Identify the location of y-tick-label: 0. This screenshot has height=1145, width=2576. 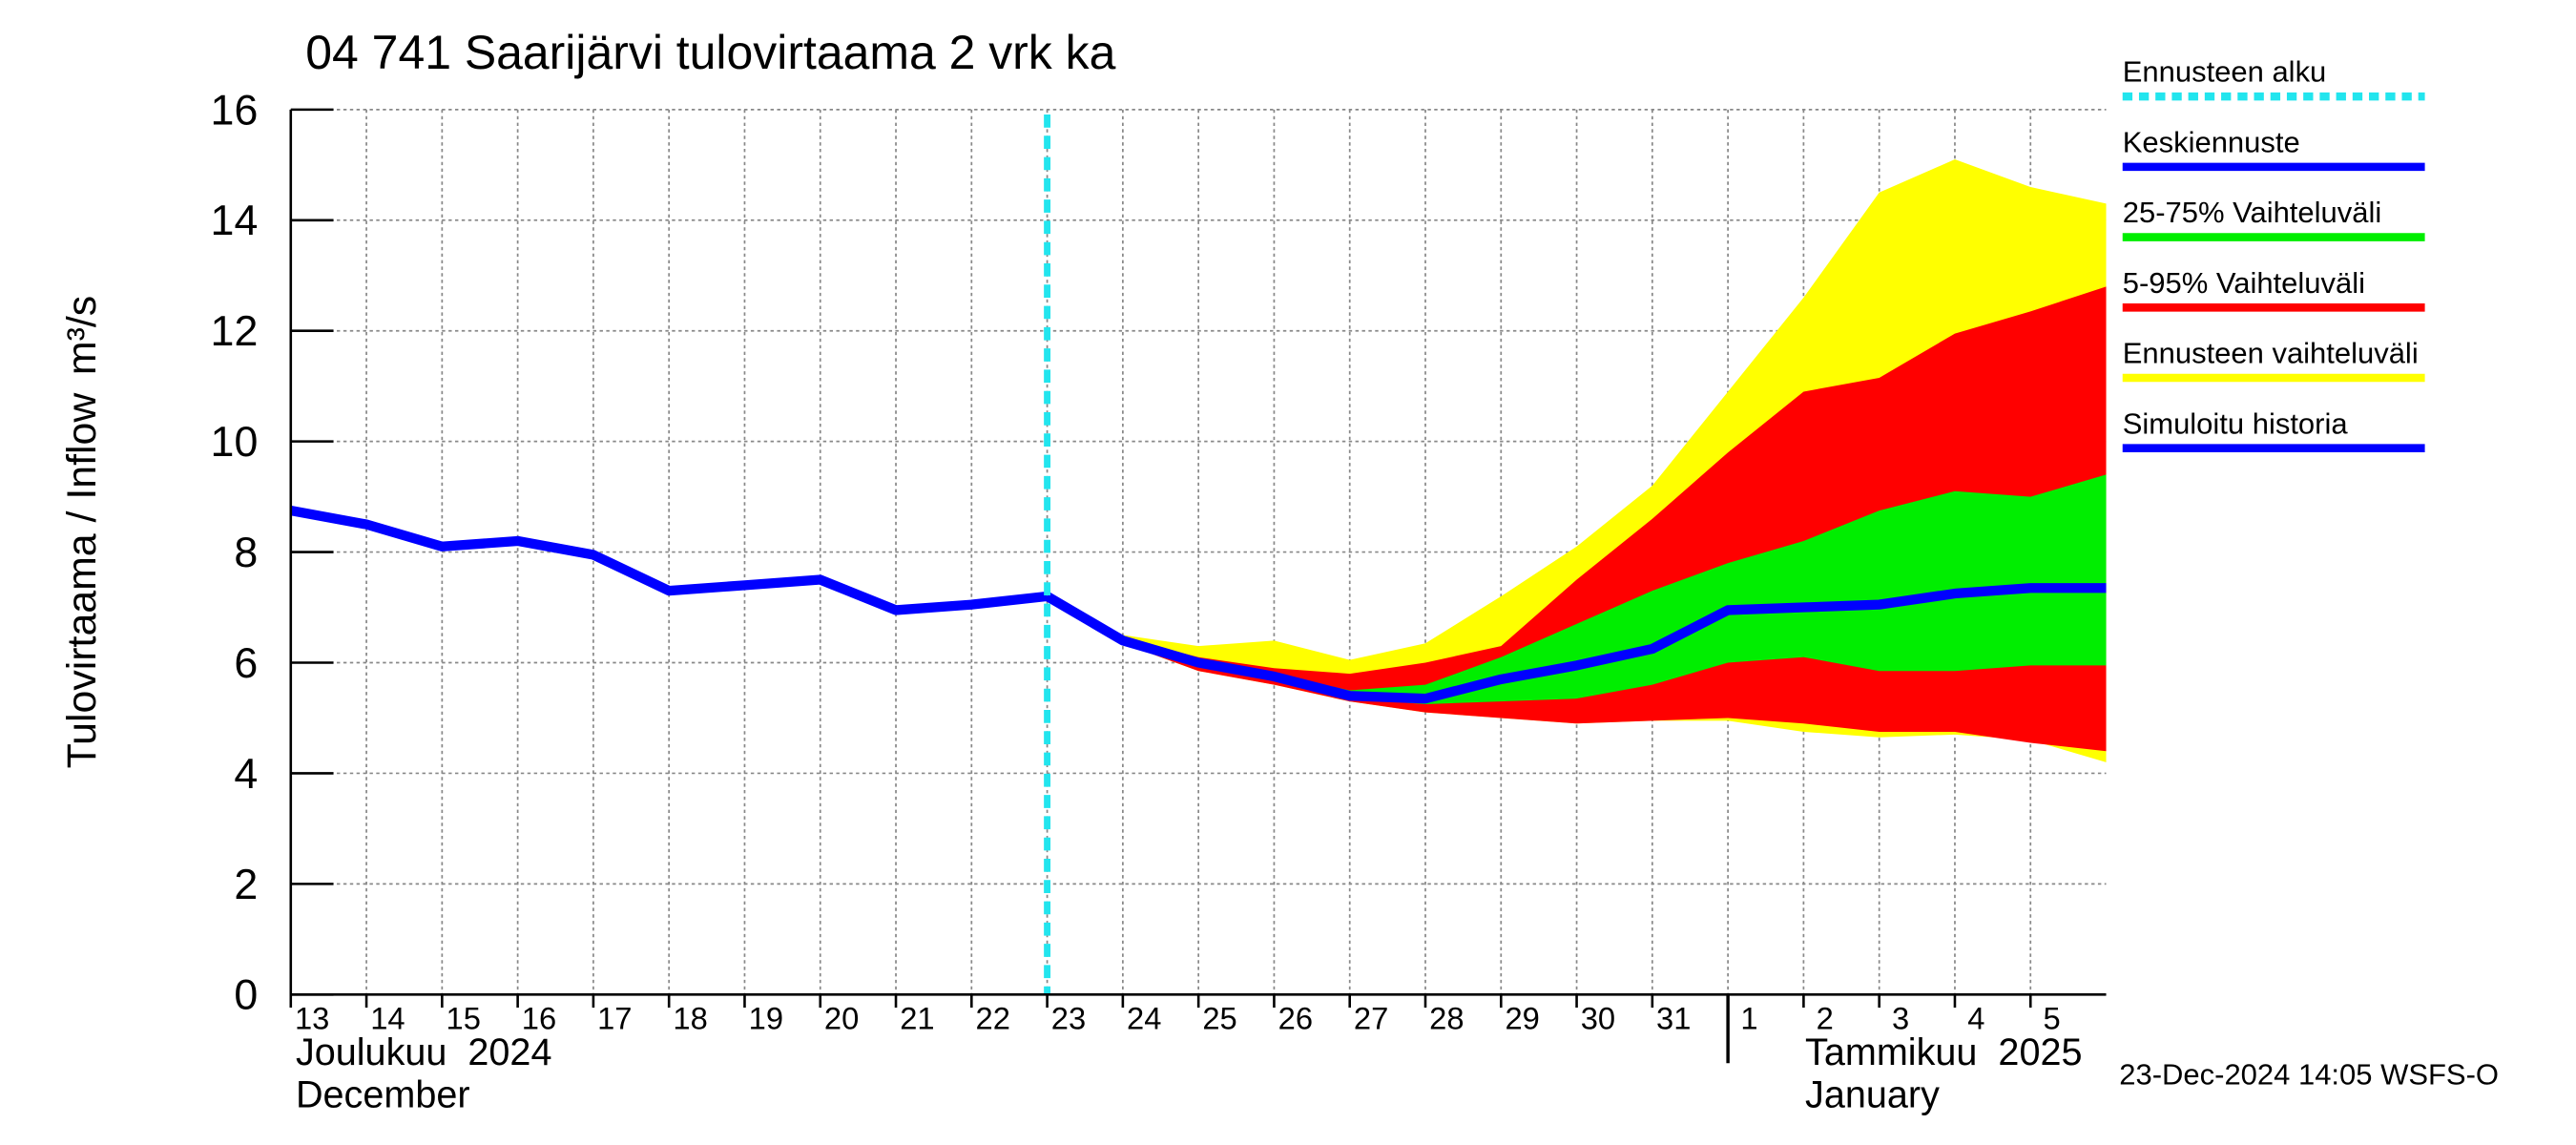
(246, 996).